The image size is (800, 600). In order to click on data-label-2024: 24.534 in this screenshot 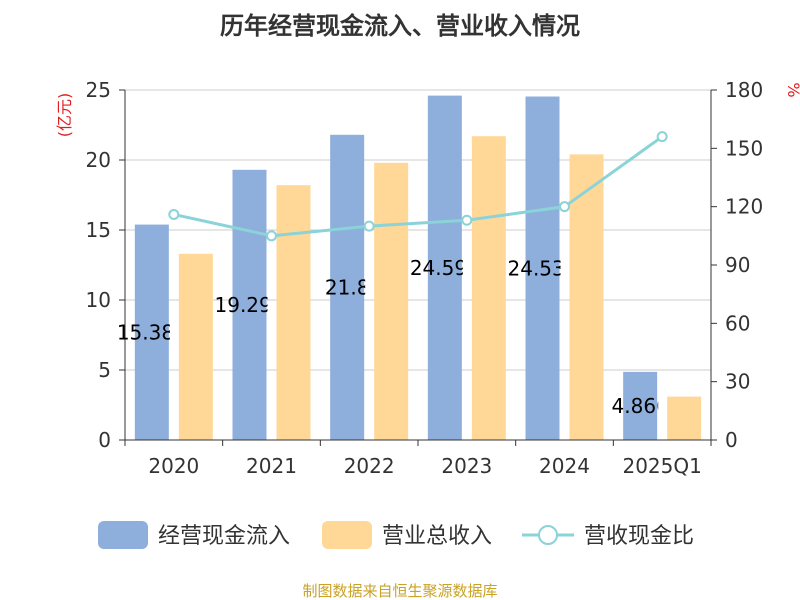, I will do `click(543, 268)`.